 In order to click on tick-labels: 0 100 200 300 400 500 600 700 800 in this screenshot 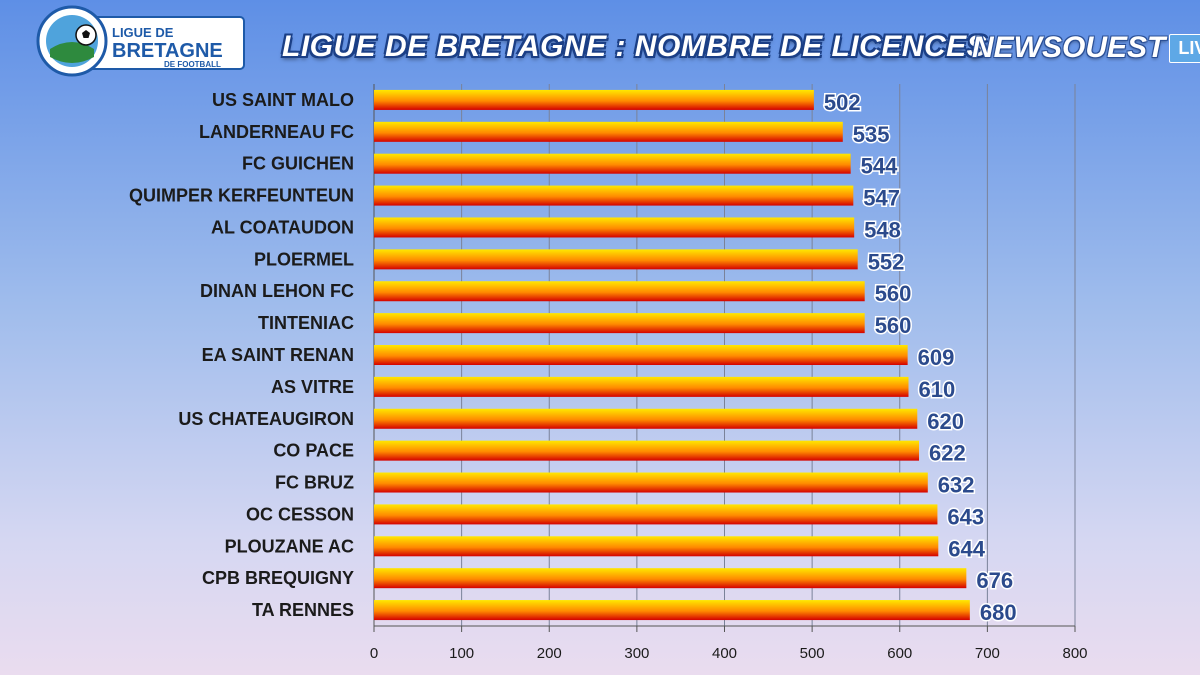, I will do `click(729, 653)`.